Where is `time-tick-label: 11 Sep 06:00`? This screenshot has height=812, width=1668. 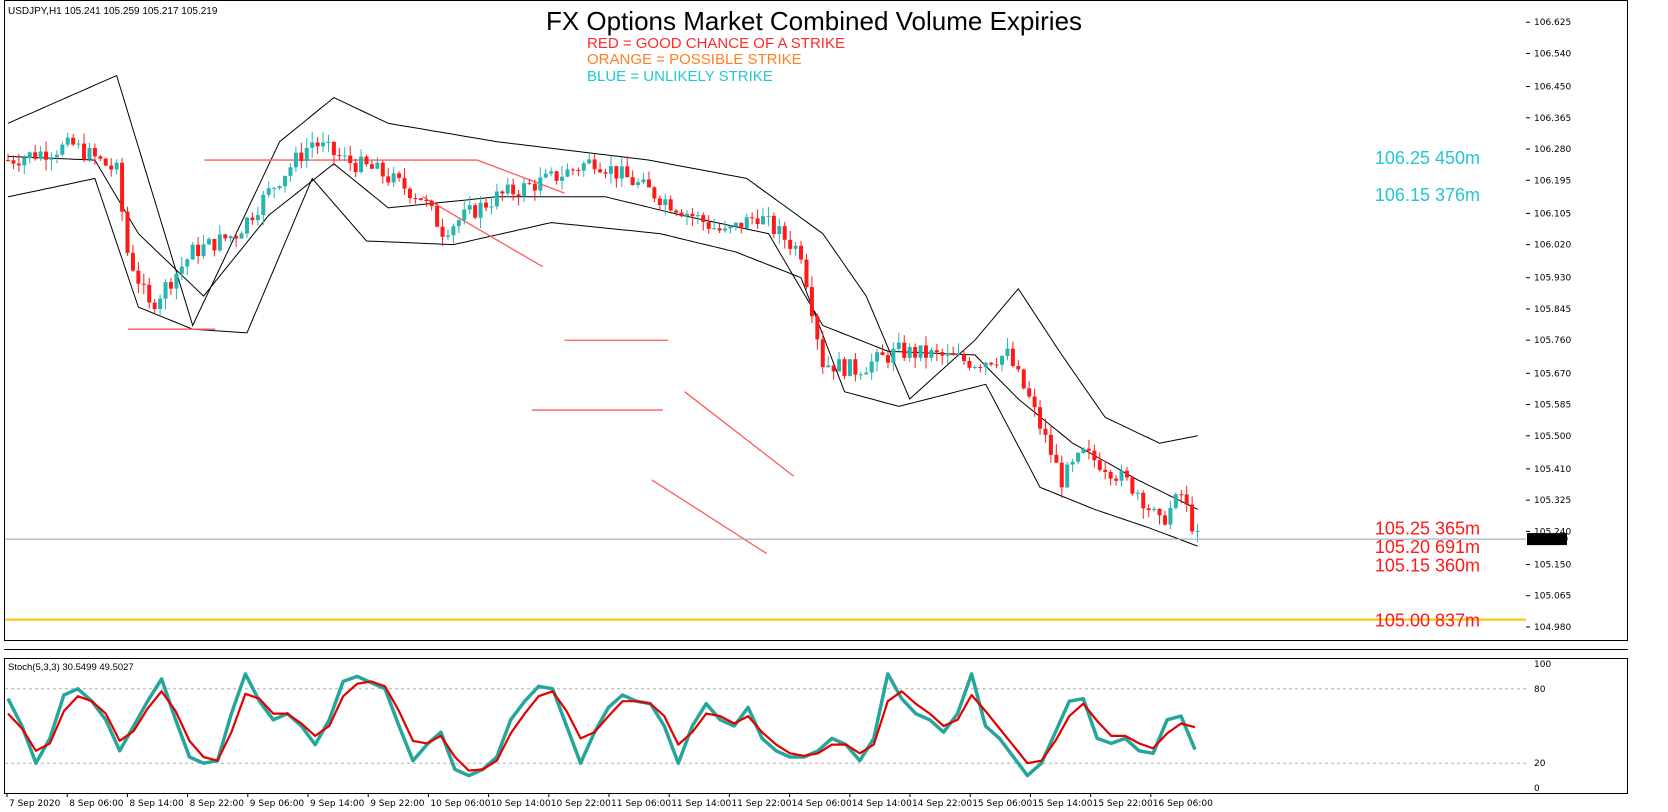 time-tick-label: 11 Sep 06:00 is located at coordinates (641, 804).